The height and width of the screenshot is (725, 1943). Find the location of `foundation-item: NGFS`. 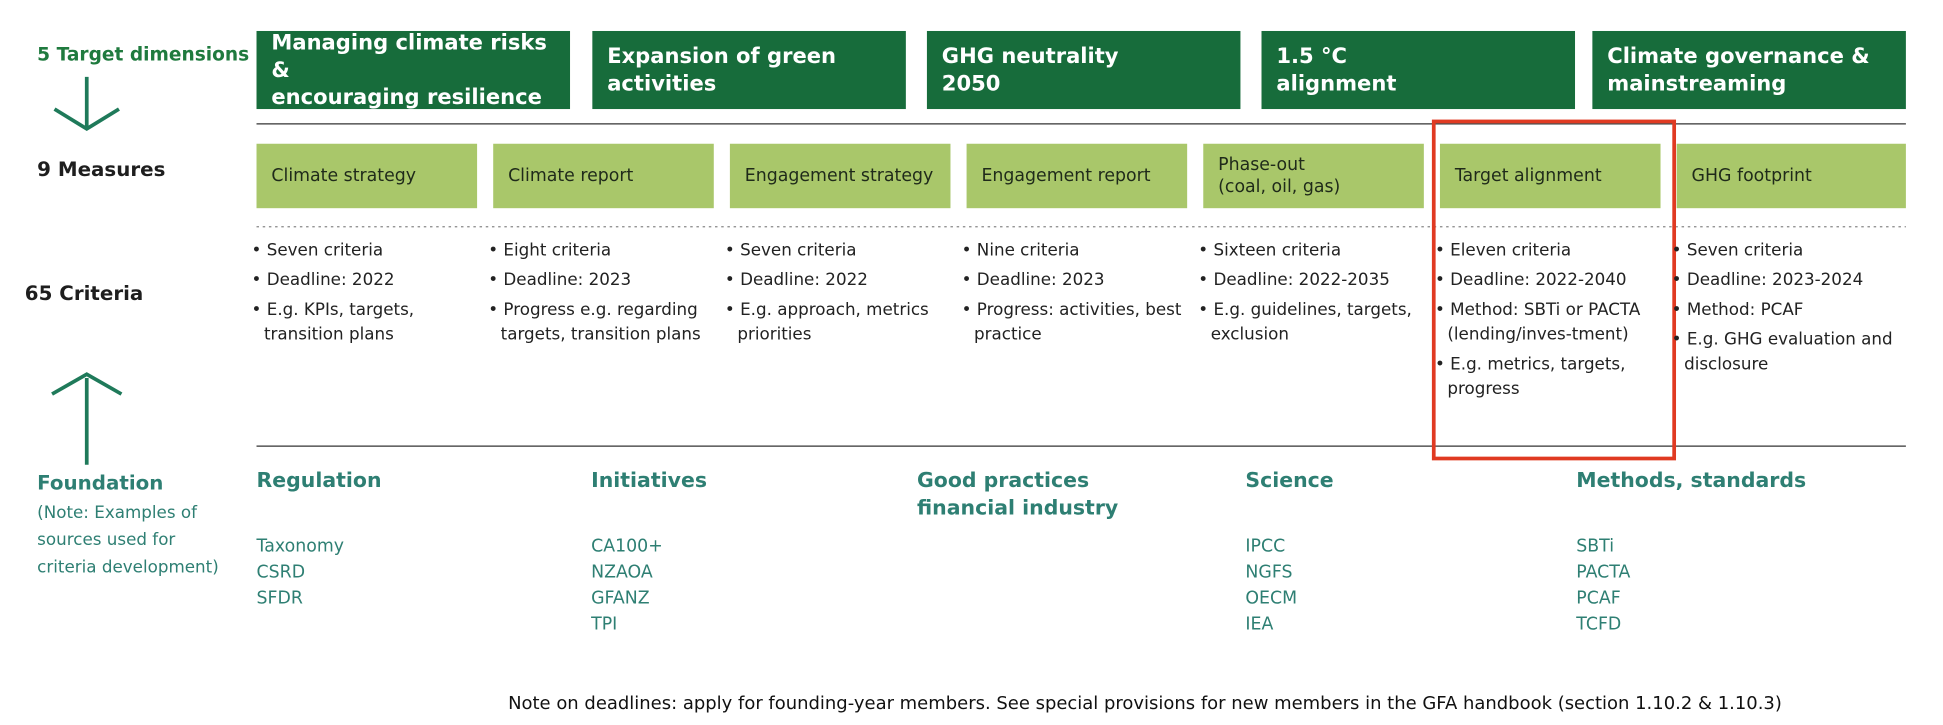

foundation-item: NGFS is located at coordinates (1269, 572).